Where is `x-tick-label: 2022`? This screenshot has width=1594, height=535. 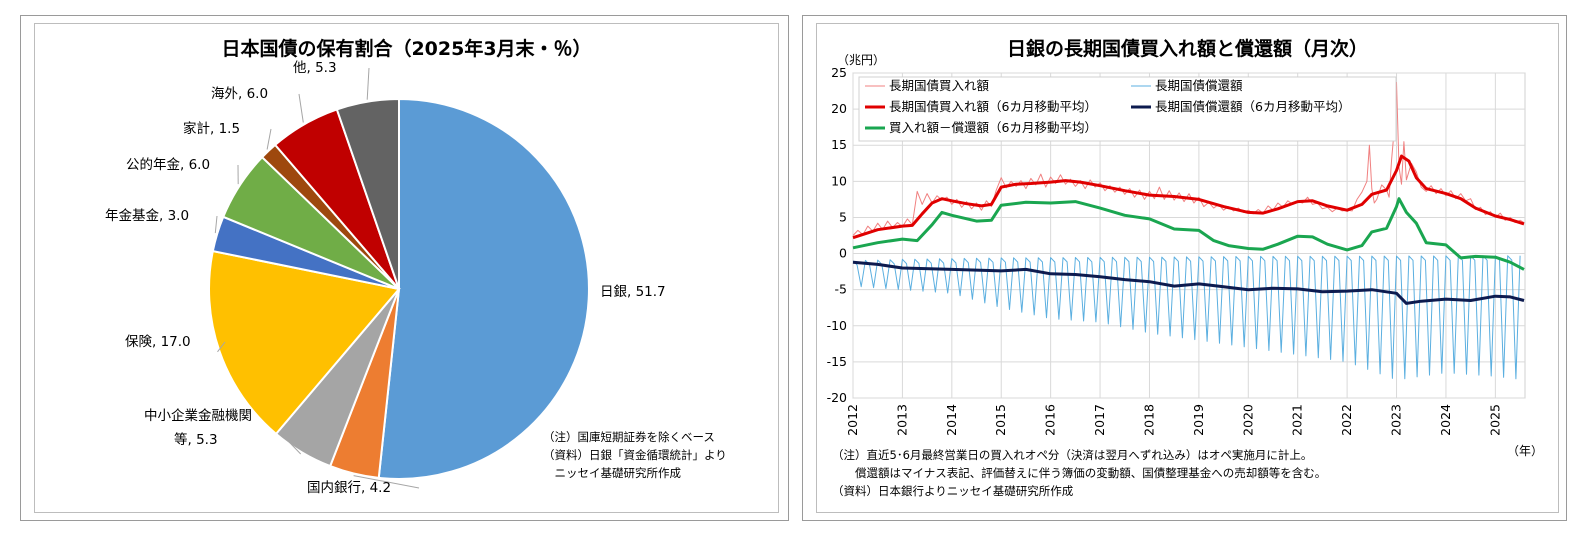
x-tick-label: 2022 is located at coordinates (1346, 420).